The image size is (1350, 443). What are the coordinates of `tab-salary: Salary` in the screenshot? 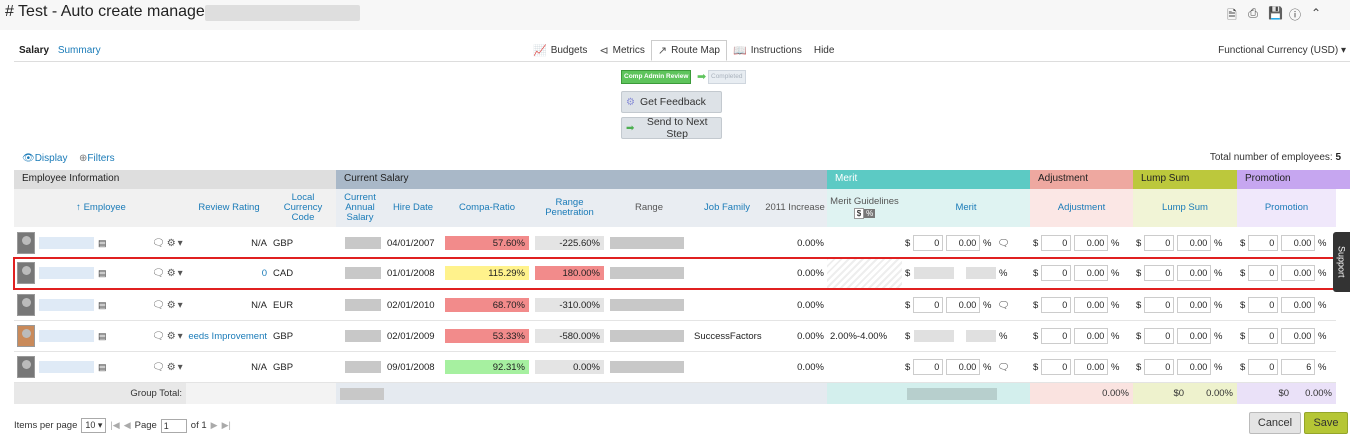 It's located at (34, 50).